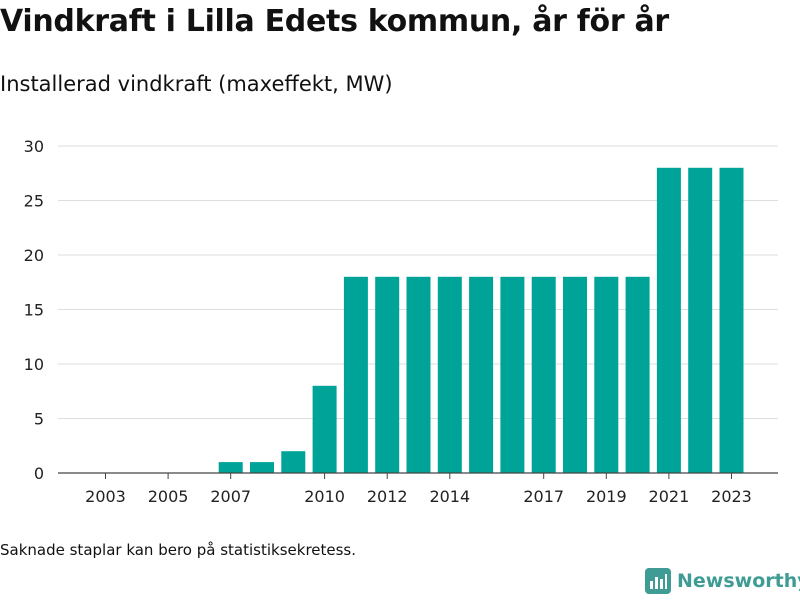  Describe the element at coordinates (418, 489) in the screenshot. I see `x-axis-ticks: 2003 2005 2007 2010 2012 2014 2017 2019 2021 2023` at that location.